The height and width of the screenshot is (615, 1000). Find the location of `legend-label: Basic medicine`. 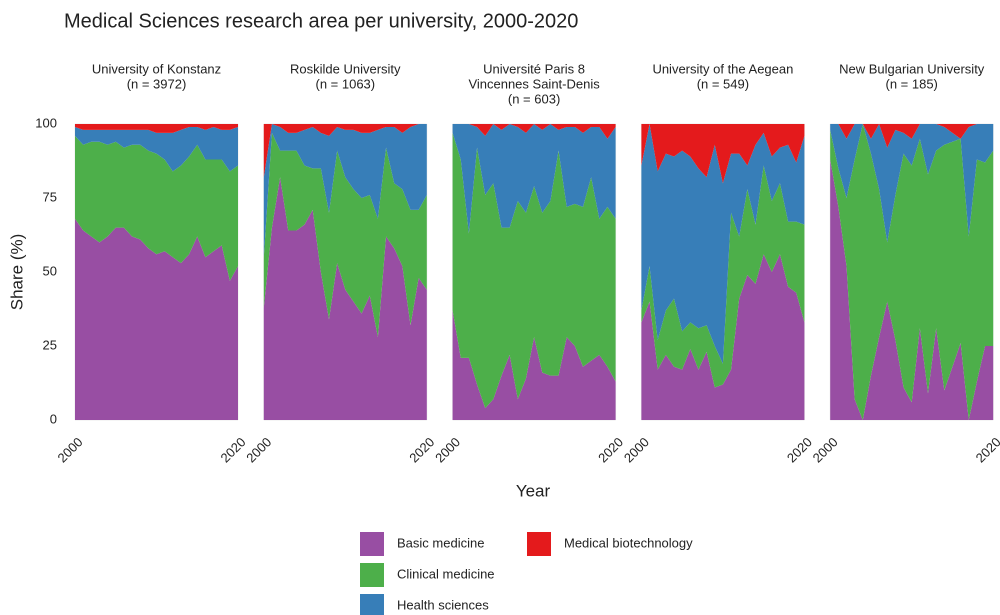

legend-label: Basic medicine is located at coordinates (440, 542).